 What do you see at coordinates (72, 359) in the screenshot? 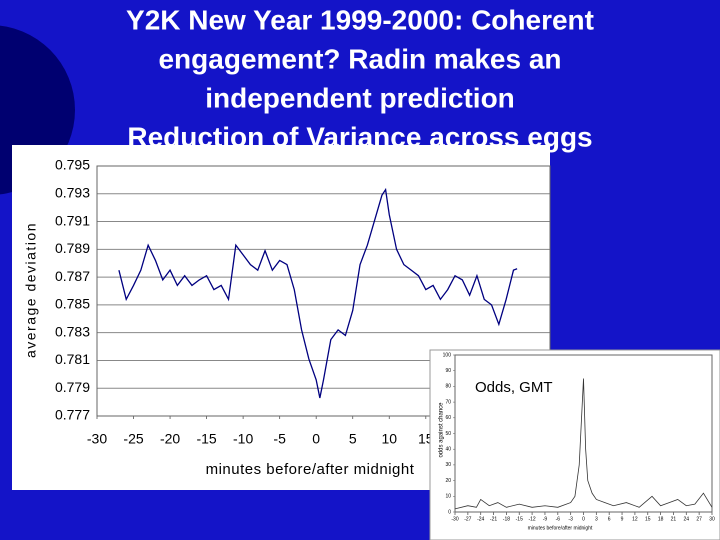
I see `y-tick-label: 0.781` at bounding box center [72, 359].